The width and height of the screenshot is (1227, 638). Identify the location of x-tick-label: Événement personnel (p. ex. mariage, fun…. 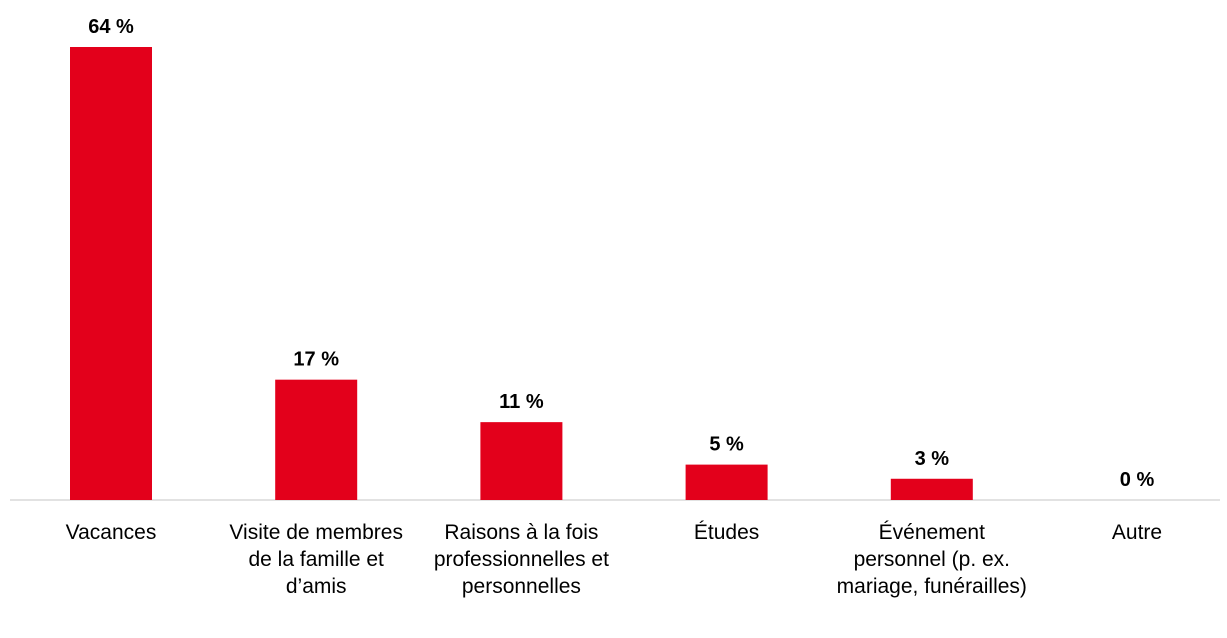
(931, 559).